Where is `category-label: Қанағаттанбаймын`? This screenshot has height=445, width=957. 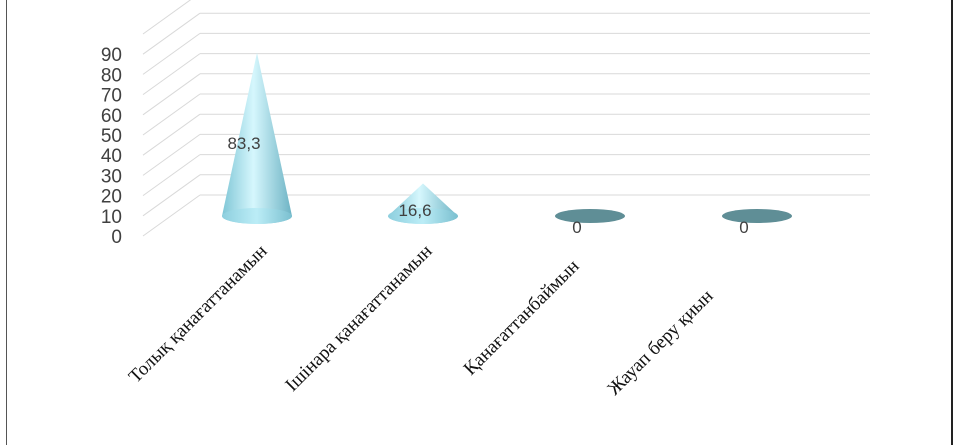
category-label: Қанағаттанбаймын is located at coordinates (522, 318).